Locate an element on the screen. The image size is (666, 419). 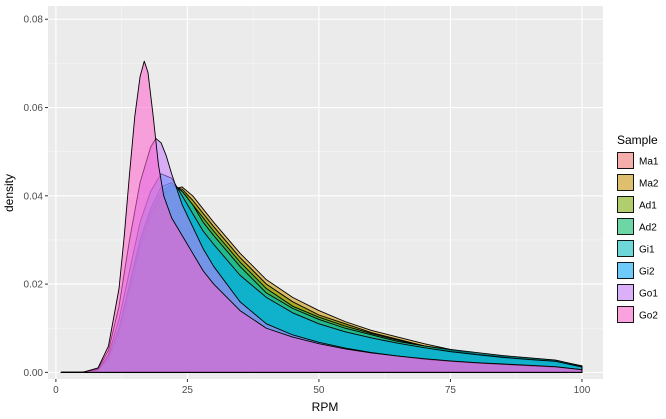
legend-swatch-ma2 is located at coordinates (625, 182).